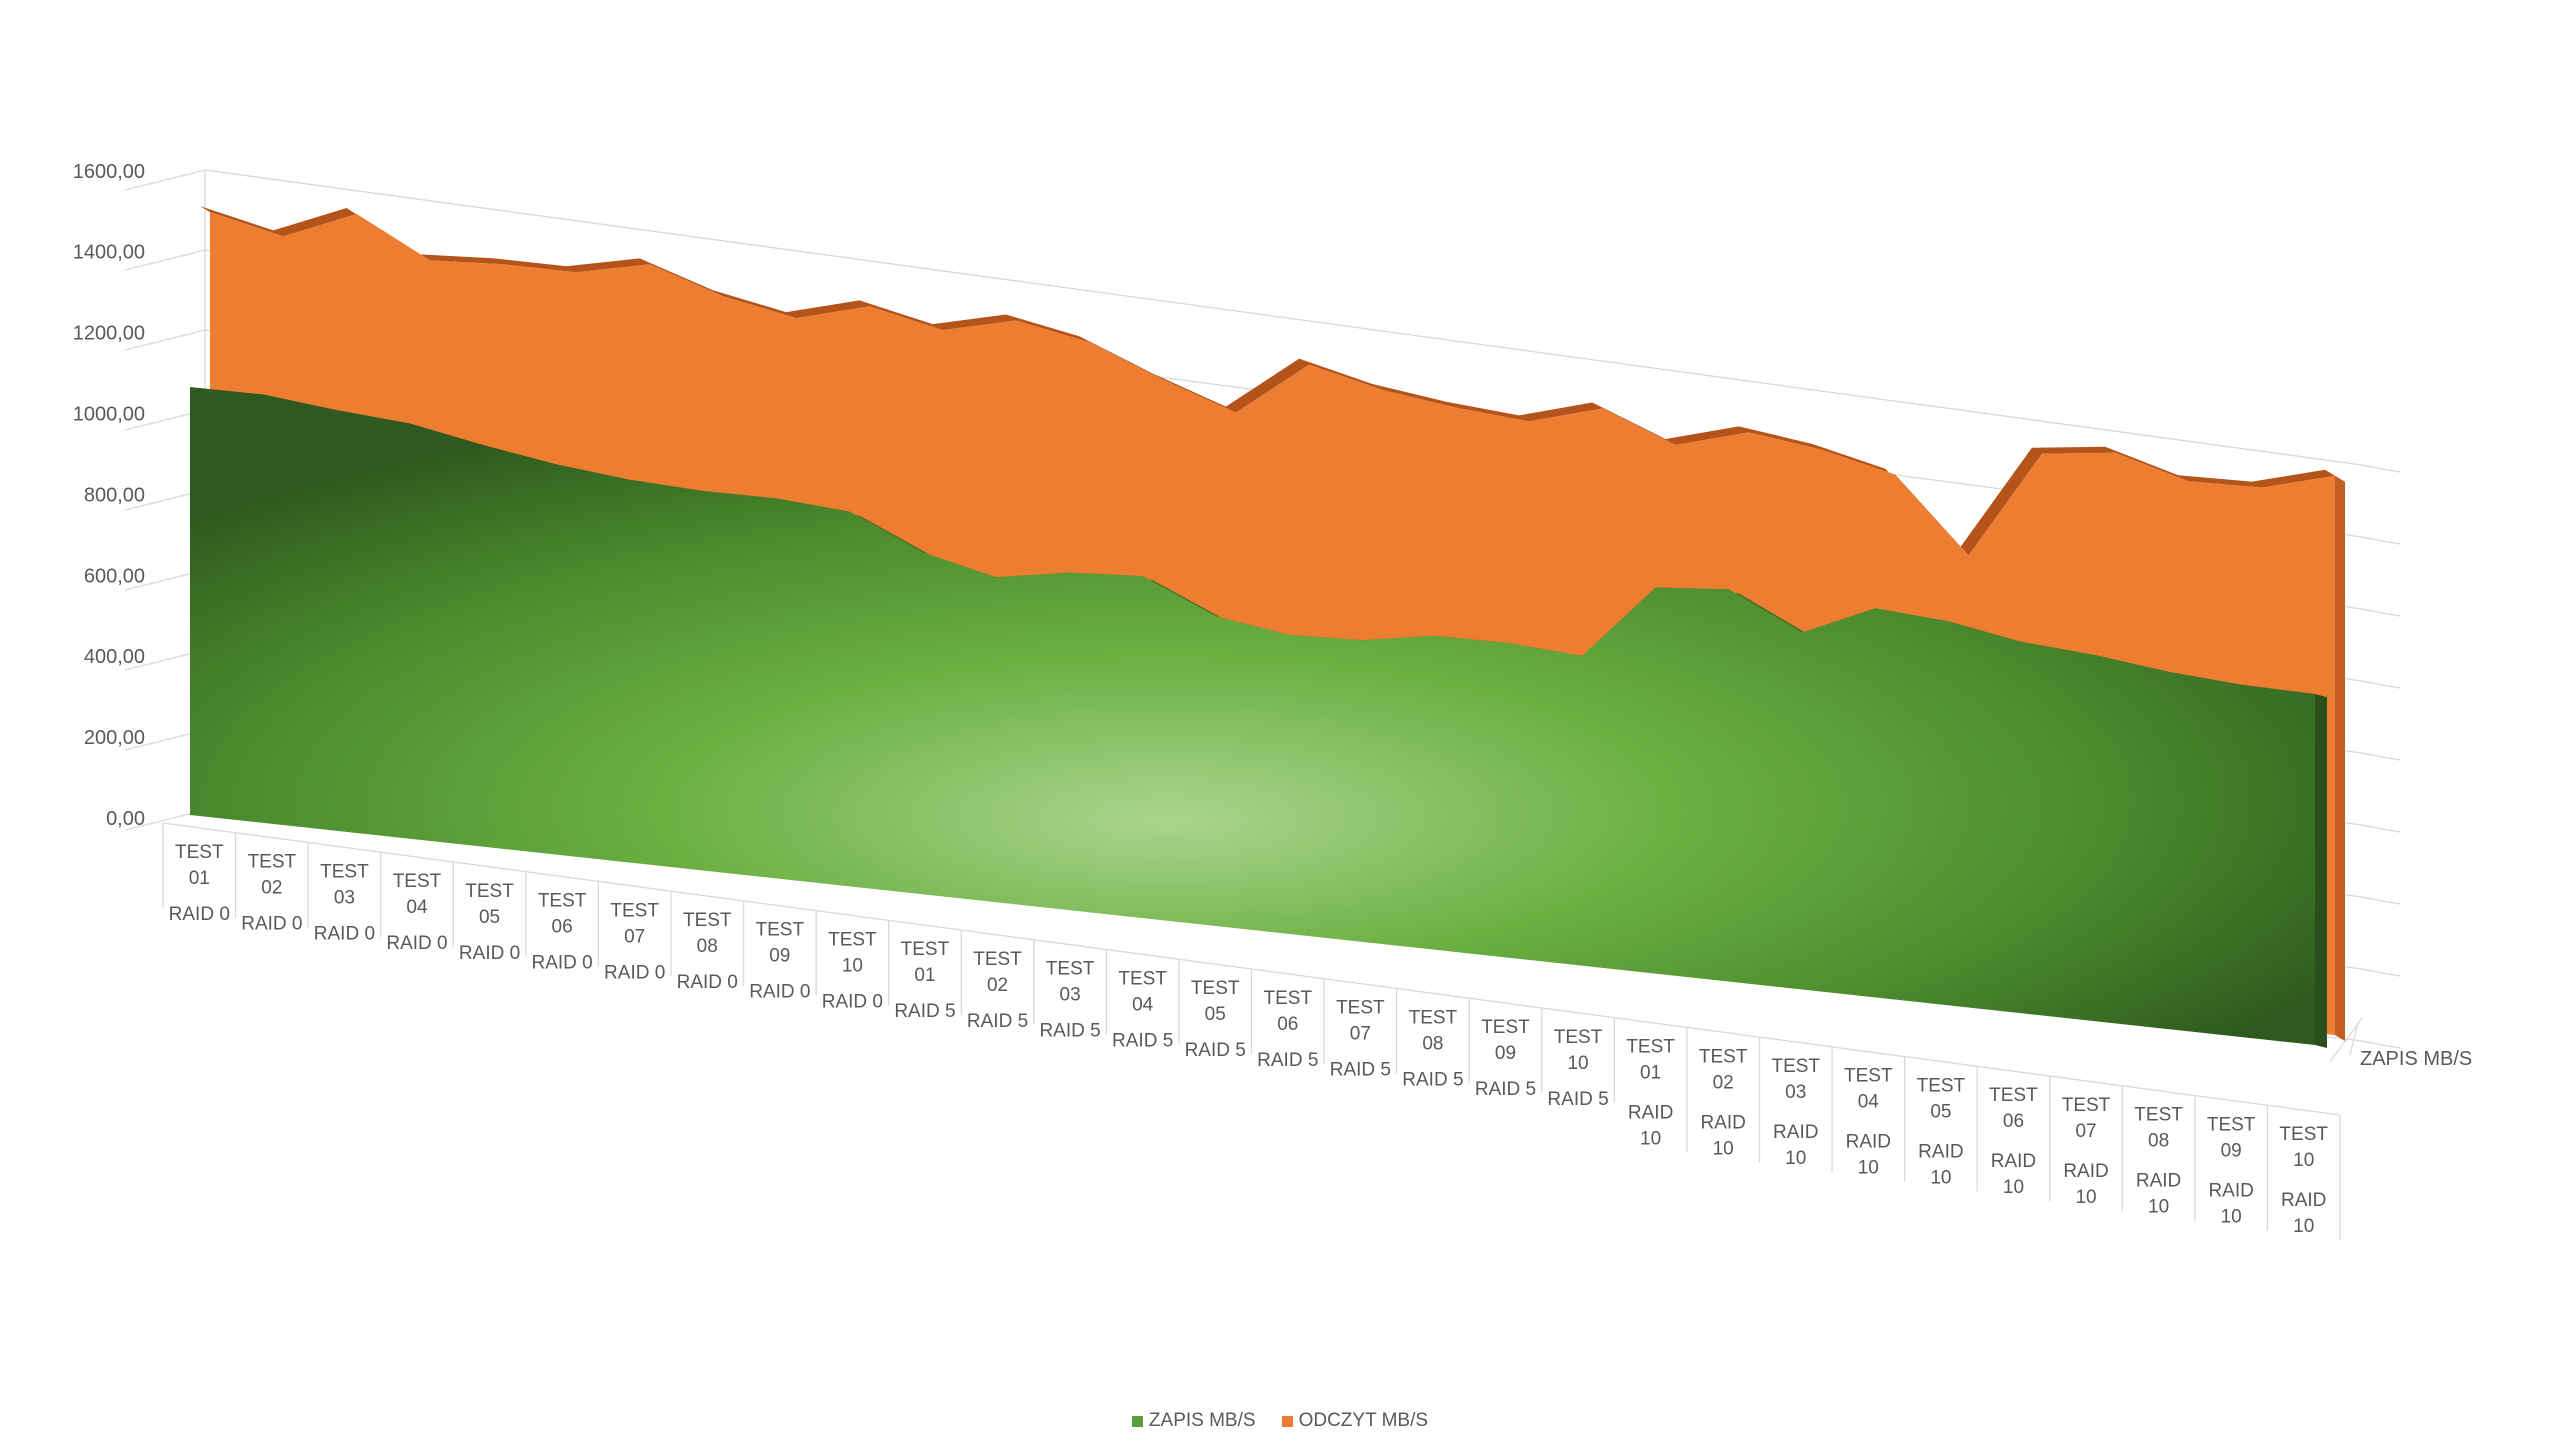 The height and width of the screenshot is (1455, 2560). Describe the element at coordinates (2158, 1141) in the screenshot. I see `x-category-label: 08` at that location.